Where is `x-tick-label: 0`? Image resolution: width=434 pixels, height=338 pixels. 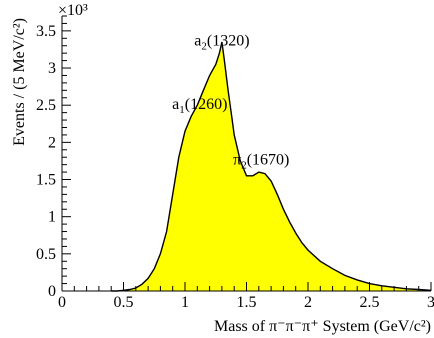
x-tick-label: 0 is located at coordinates (62, 302).